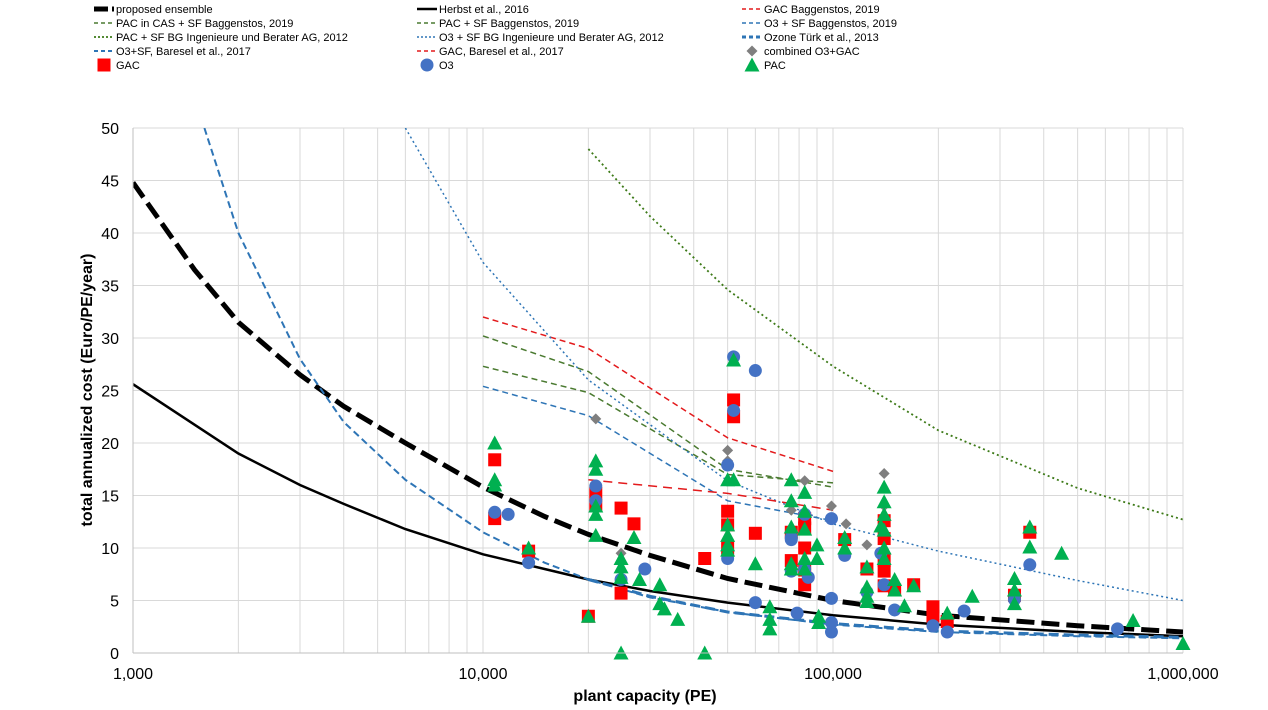  Describe the element at coordinates (133, 674) in the screenshot. I see `x-tick-label: 1,000` at that location.